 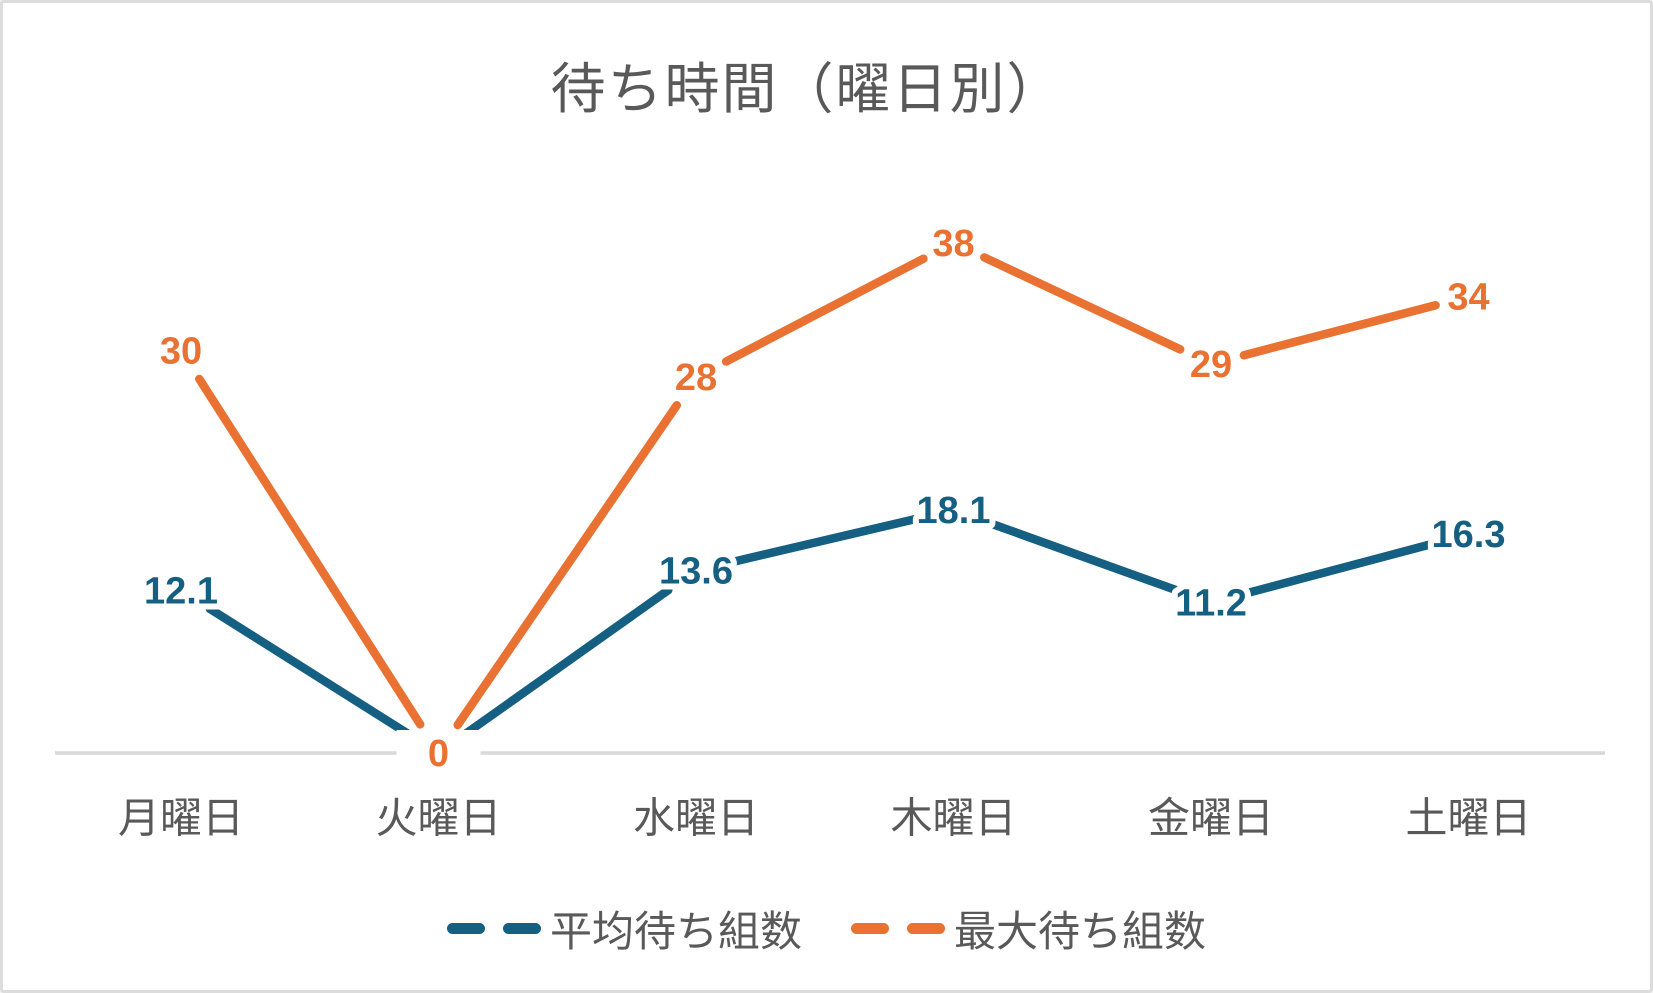 What do you see at coordinates (696, 571) in the screenshot?
I see `data-label-平均待ち組数: 13.6` at bounding box center [696, 571].